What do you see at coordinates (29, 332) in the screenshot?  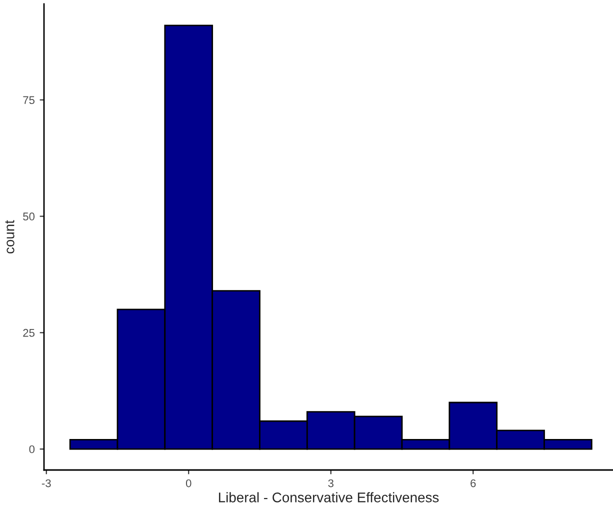 I see `y-tick-label: 25` at bounding box center [29, 332].